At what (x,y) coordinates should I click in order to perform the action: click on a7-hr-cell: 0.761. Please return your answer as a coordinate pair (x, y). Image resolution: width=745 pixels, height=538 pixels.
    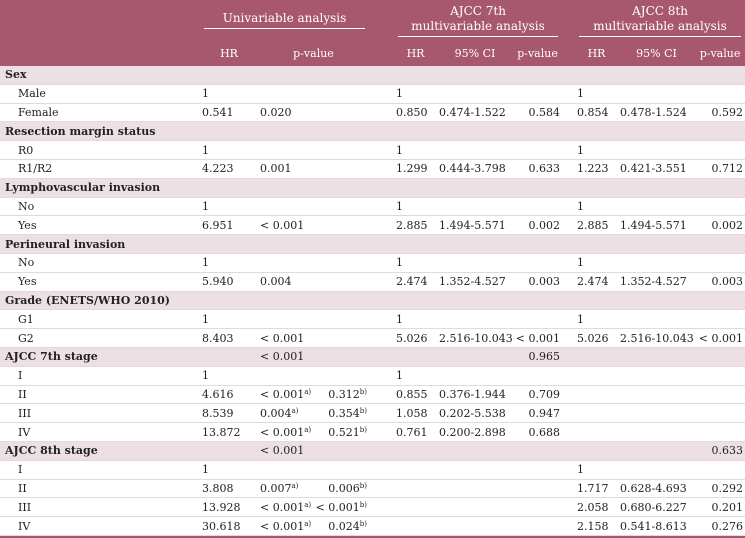
    Looking at the image, I should click on (416, 432).